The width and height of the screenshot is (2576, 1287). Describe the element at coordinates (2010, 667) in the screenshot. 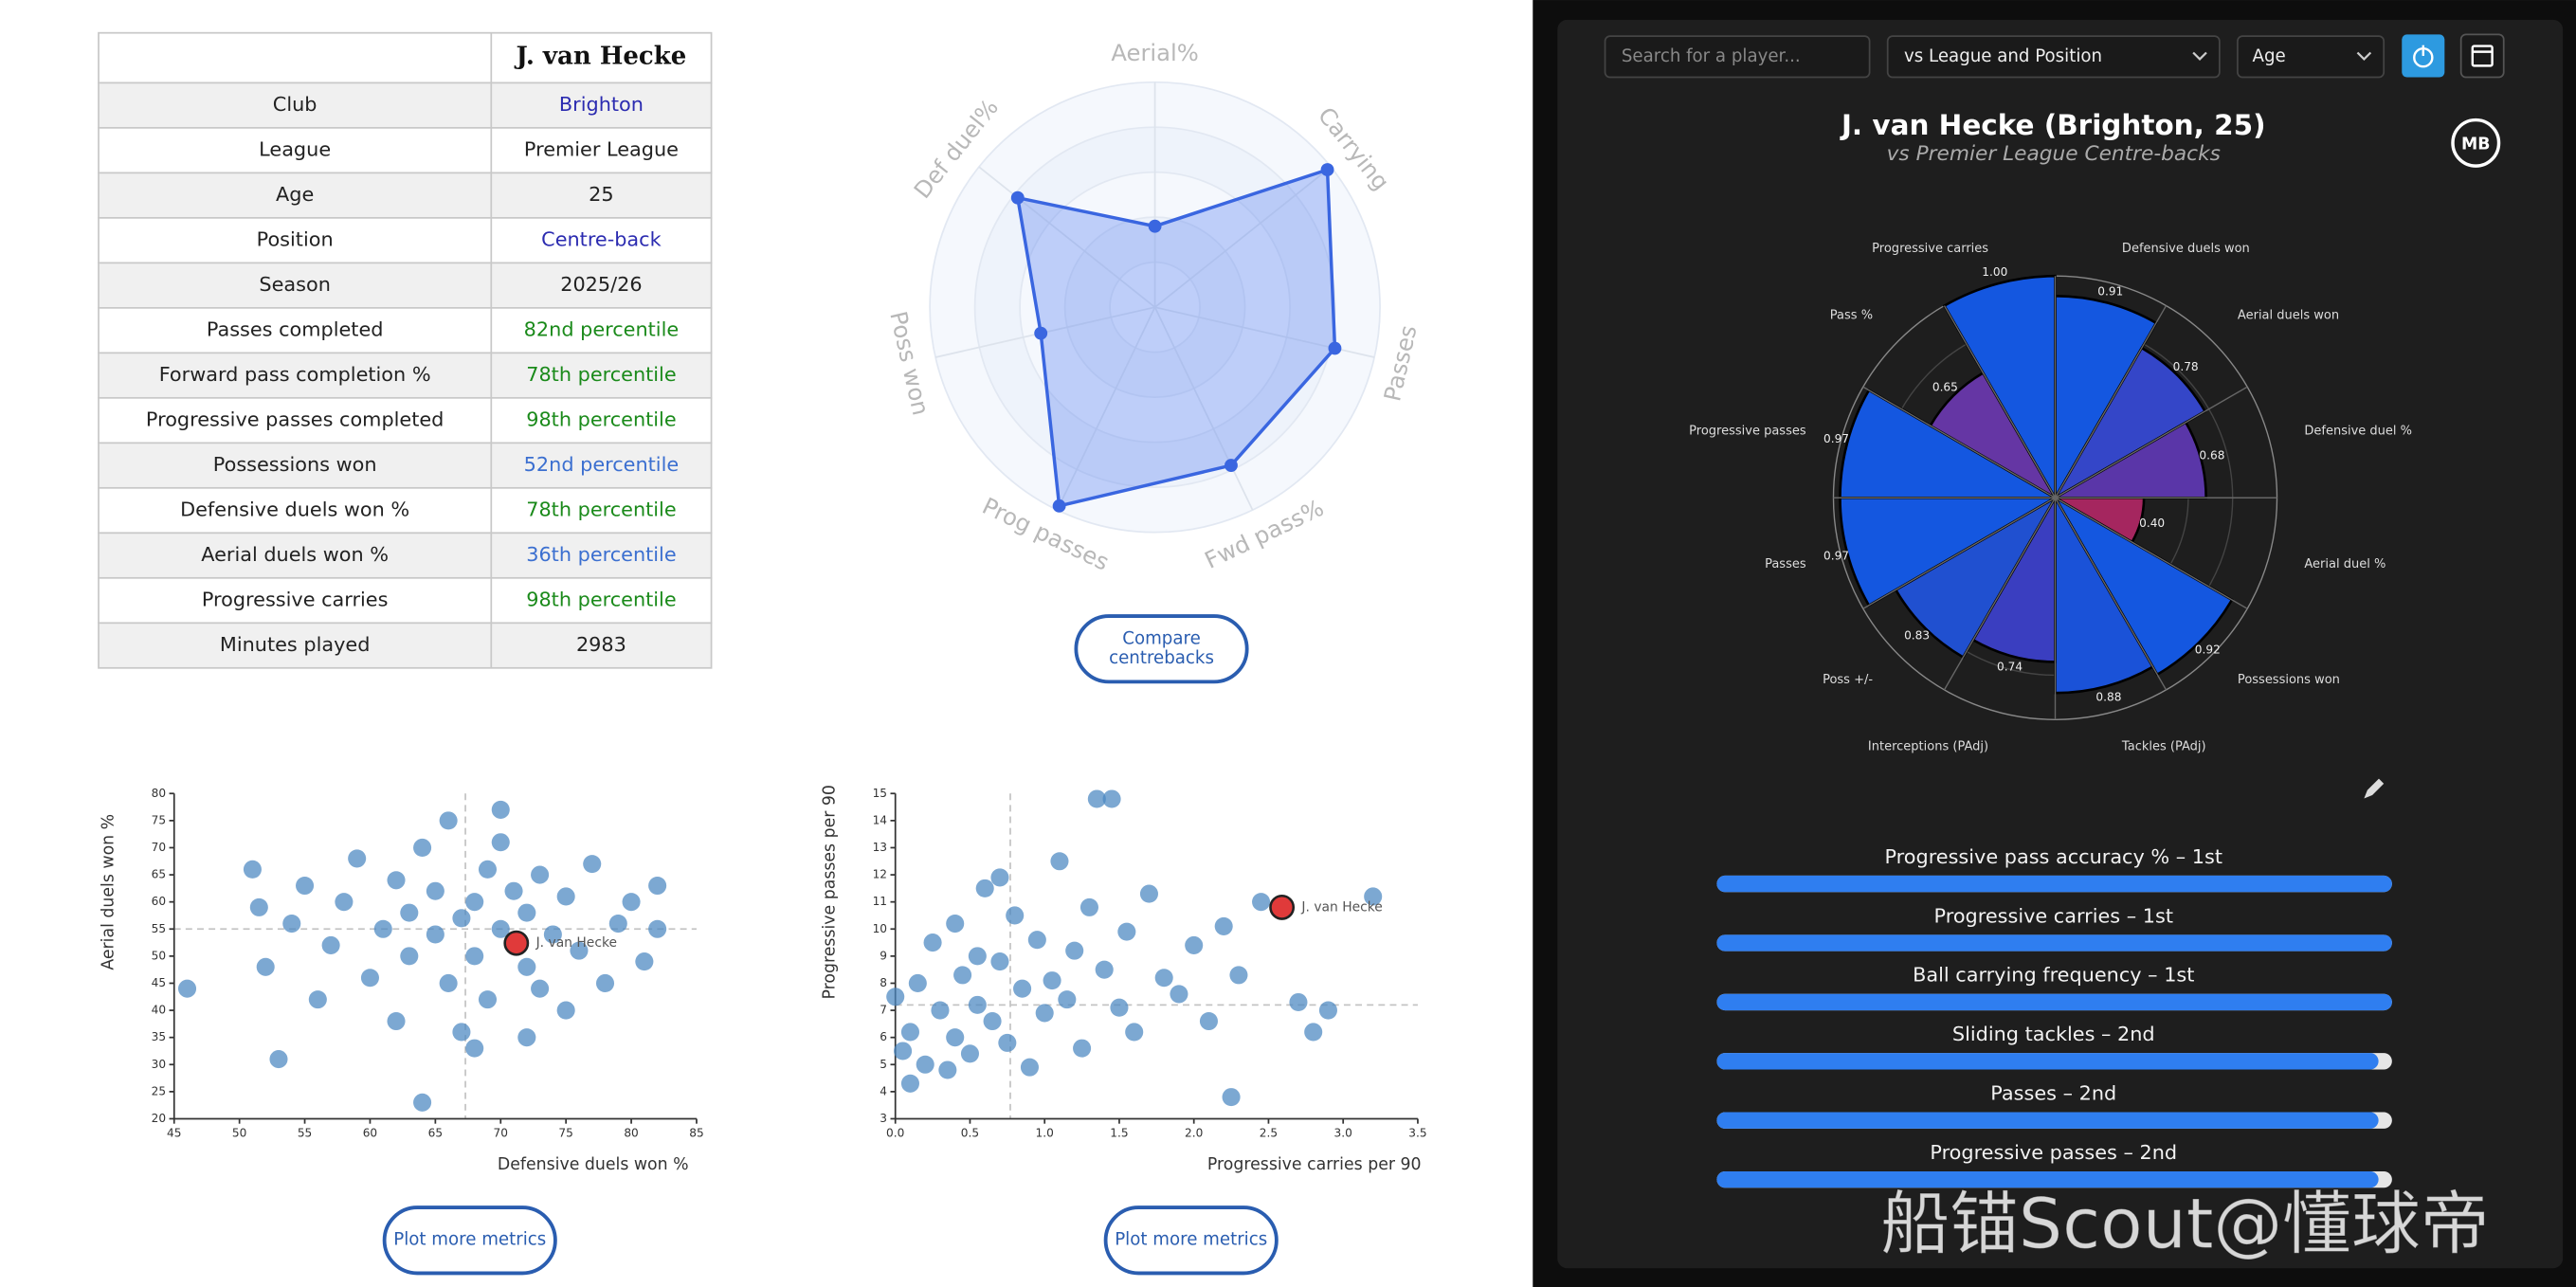

I see `polar-value-label: 0.74` at that location.